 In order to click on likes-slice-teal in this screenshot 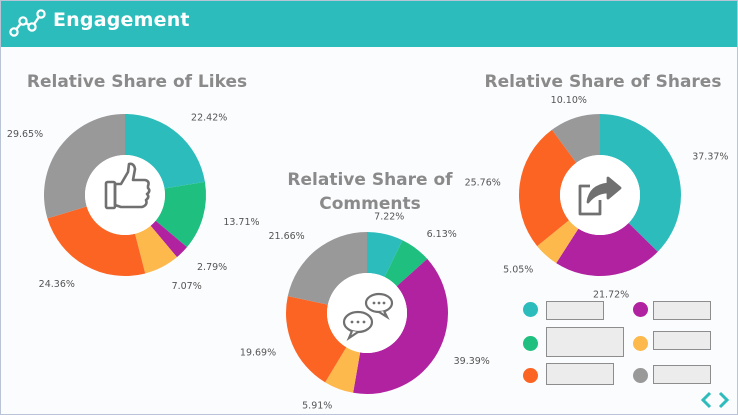, I will do `click(165, 151)`.